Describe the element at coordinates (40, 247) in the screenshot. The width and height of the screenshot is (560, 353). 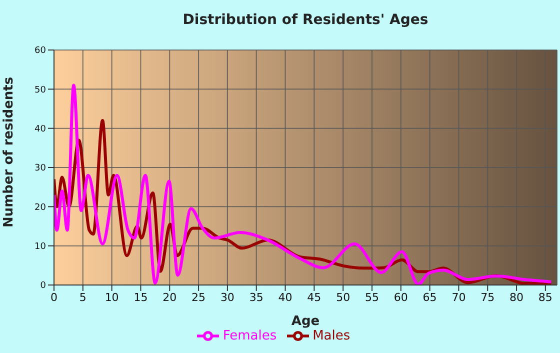
I see `y-tick-label: 10` at that location.